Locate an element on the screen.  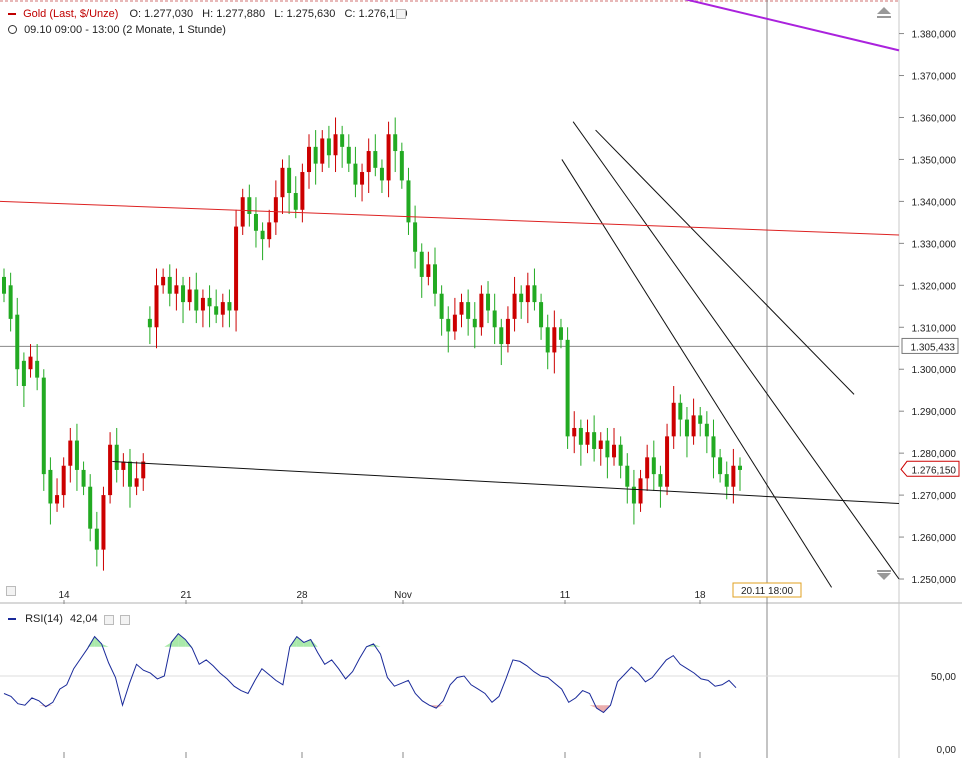
rsi-color-icon is located at coordinates (12, 619).